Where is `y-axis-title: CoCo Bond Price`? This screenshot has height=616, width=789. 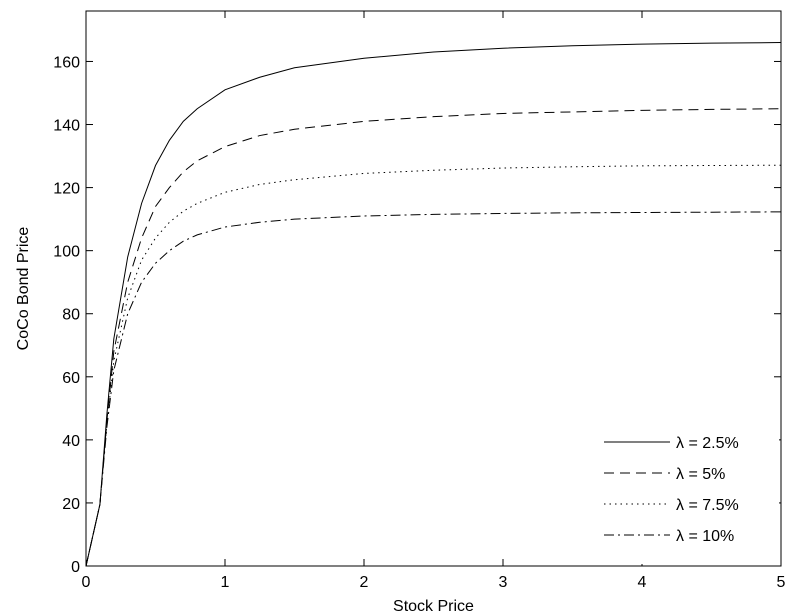
y-axis-title: CoCo Bond Price is located at coordinates (23, 289).